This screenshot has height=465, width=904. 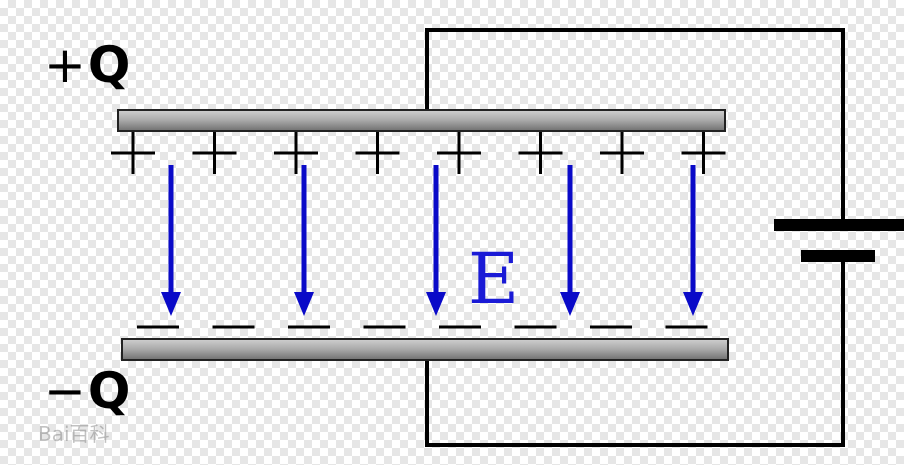 What do you see at coordinates (109, 391) in the screenshot?
I see `bottom-charge-symbol: Q` at bounding box center [109, 391].